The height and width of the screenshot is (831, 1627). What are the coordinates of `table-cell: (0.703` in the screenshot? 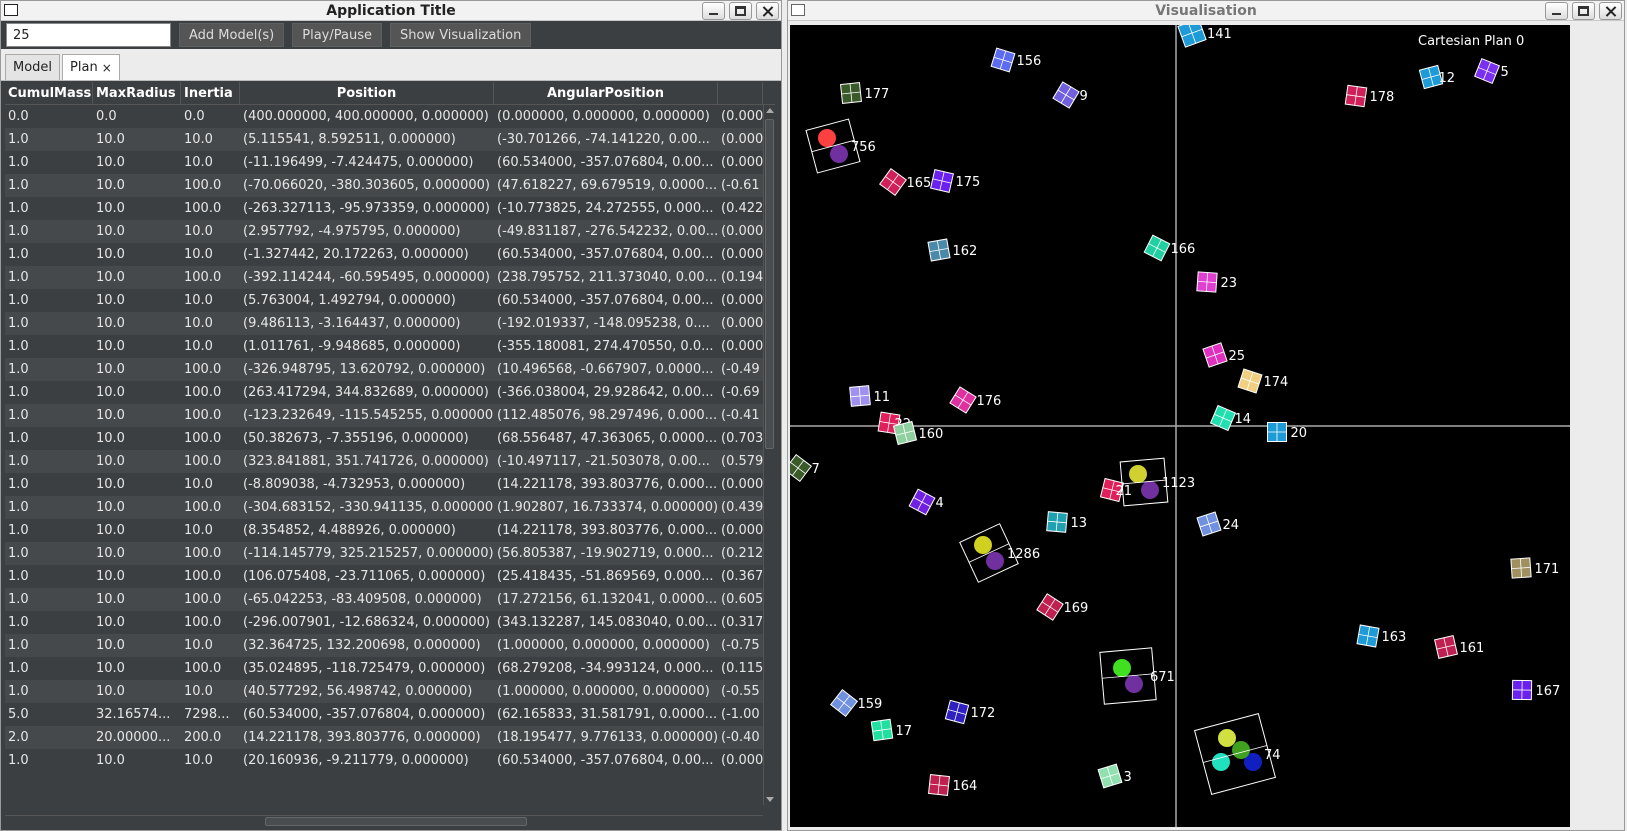 It's located at (742, 438).